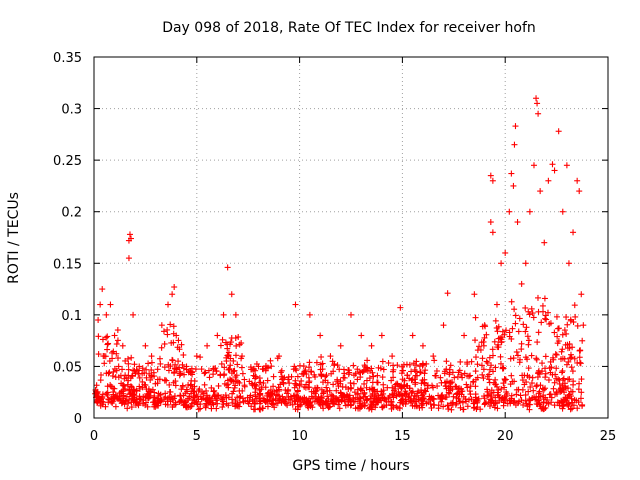  I want to click on x-tick-label: 20, so click(505, 436).